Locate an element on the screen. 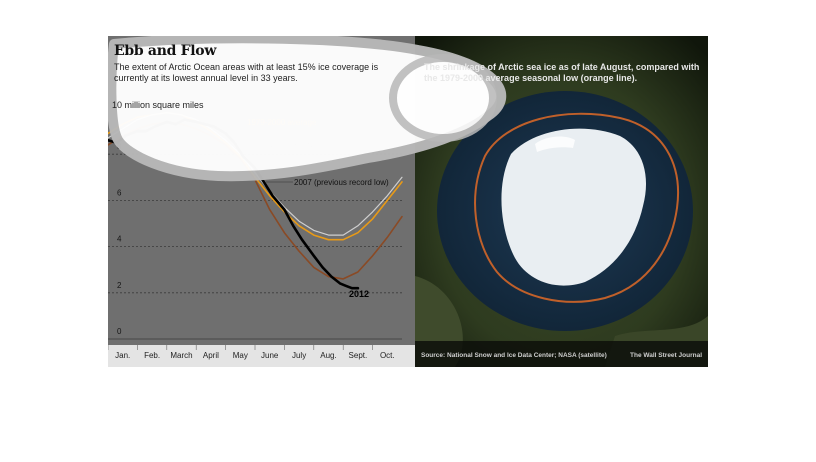 This screenshot has width=816, height=462. x-tick-label: Oct. is located at coordinates (387, 355).